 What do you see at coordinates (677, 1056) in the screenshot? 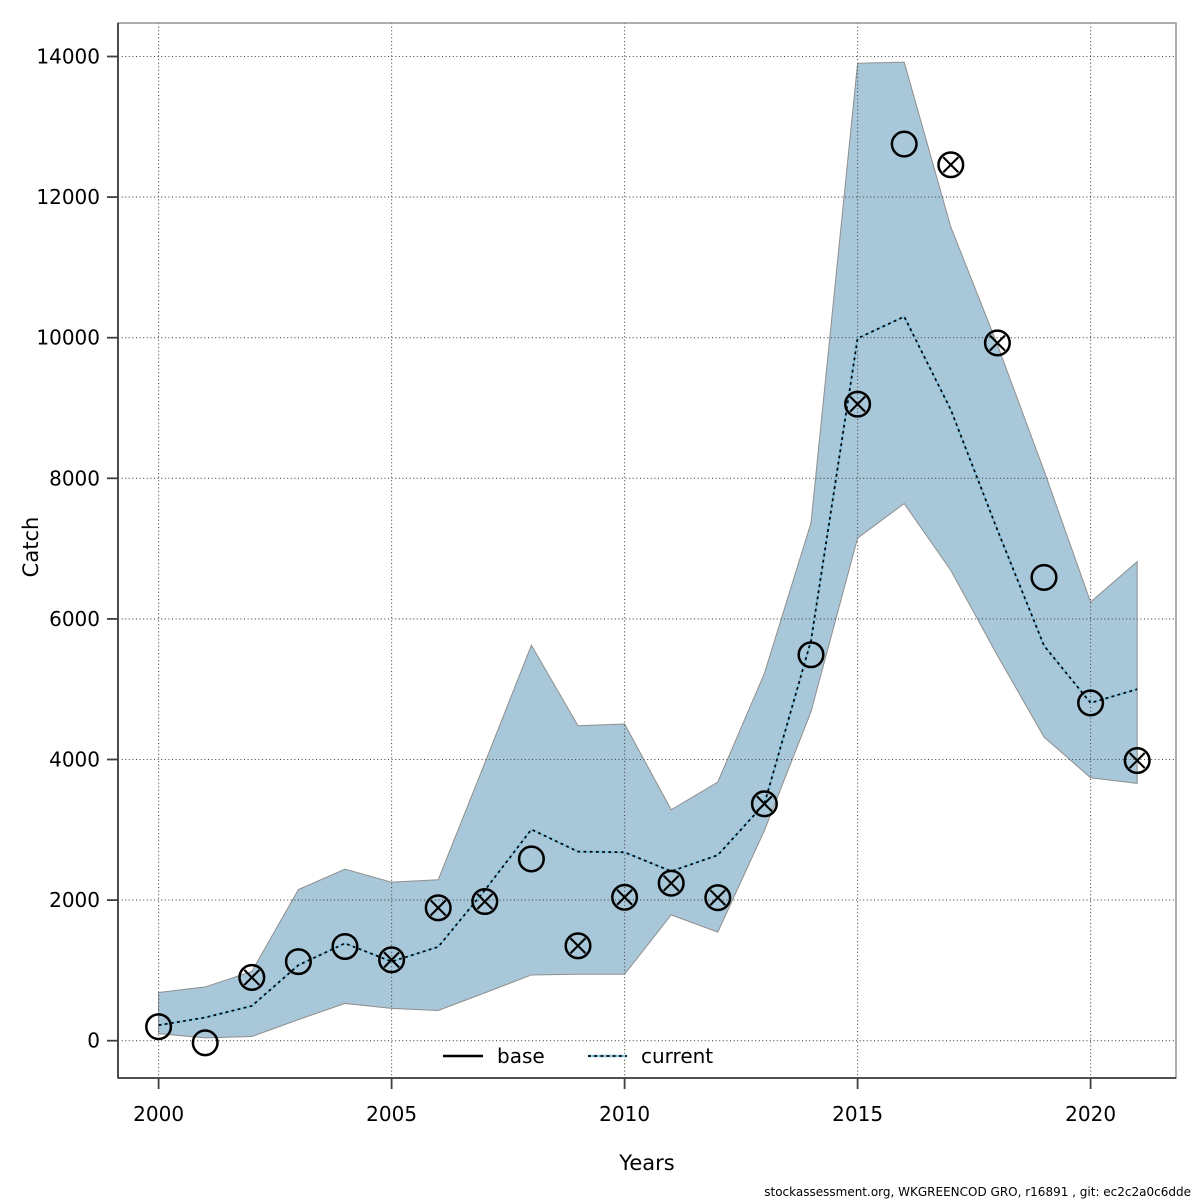
I see `legend-label-current: current` at bounding box center [677, 1056].